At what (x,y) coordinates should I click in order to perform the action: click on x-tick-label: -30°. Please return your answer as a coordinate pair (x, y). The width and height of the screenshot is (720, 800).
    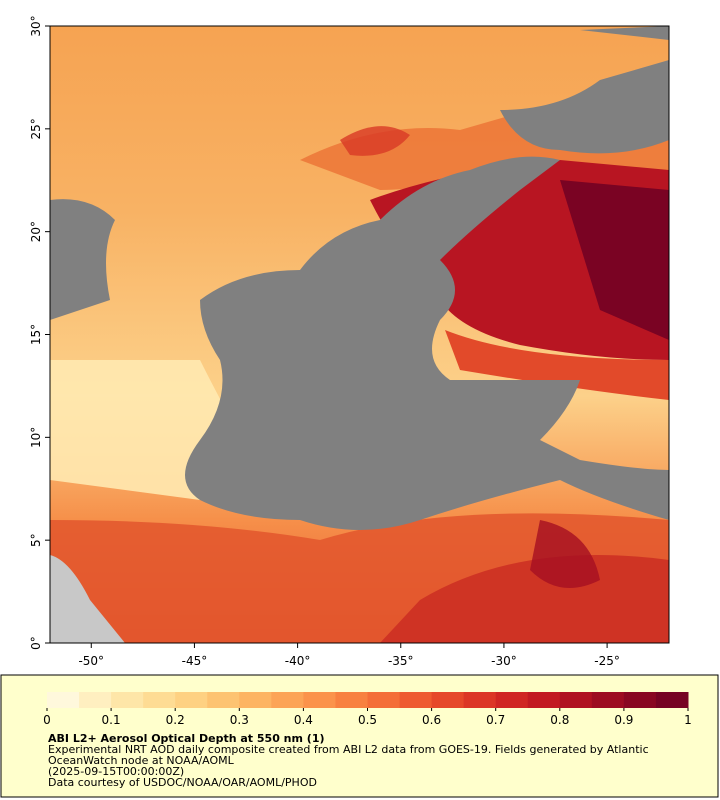
    Looking at the image, I should click on (504, 661).